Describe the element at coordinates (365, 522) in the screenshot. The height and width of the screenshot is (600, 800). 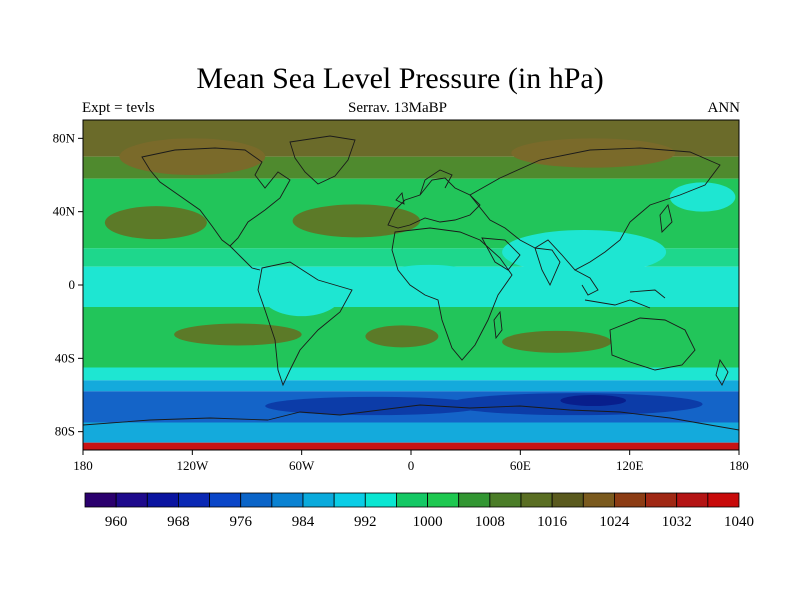
I see `colorbar-label: 992` at that location.